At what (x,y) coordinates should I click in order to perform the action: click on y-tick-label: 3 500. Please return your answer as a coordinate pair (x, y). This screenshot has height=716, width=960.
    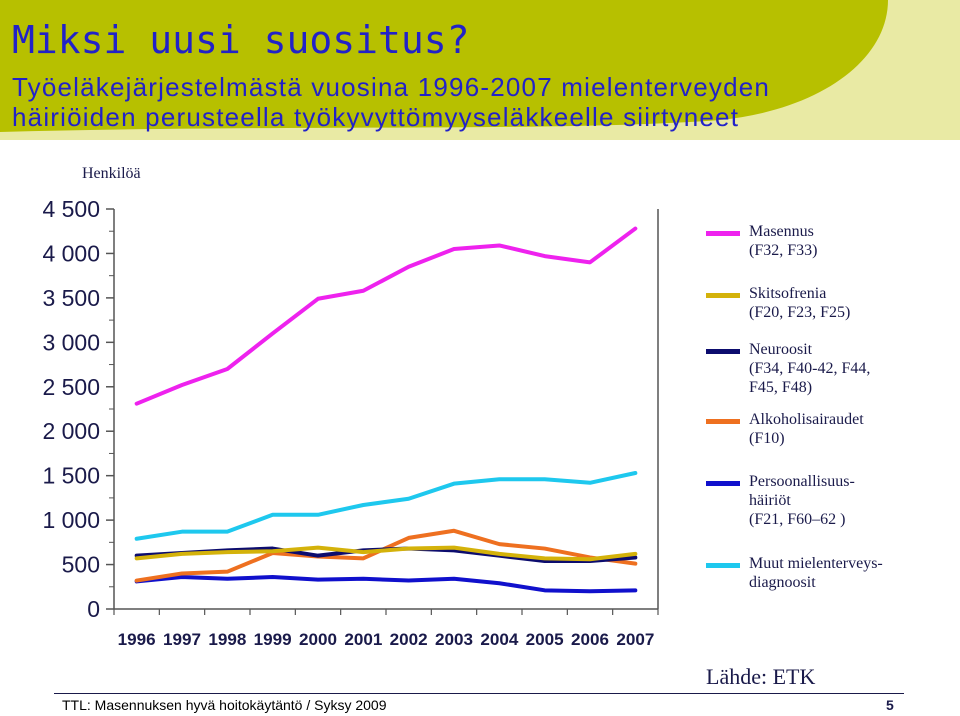
    Looking at the image, I should click on (71, 298).